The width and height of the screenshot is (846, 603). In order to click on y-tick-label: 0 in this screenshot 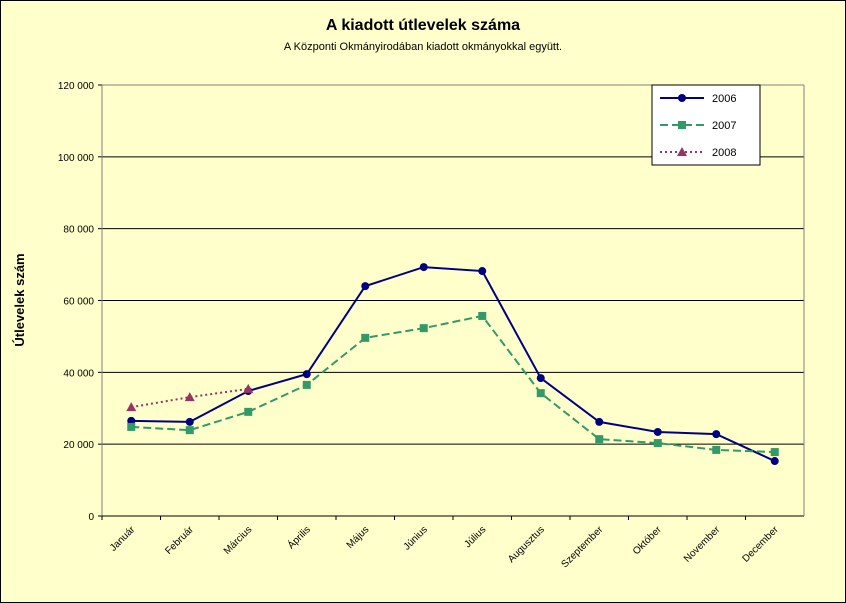, I will do `click(91, 517)`.